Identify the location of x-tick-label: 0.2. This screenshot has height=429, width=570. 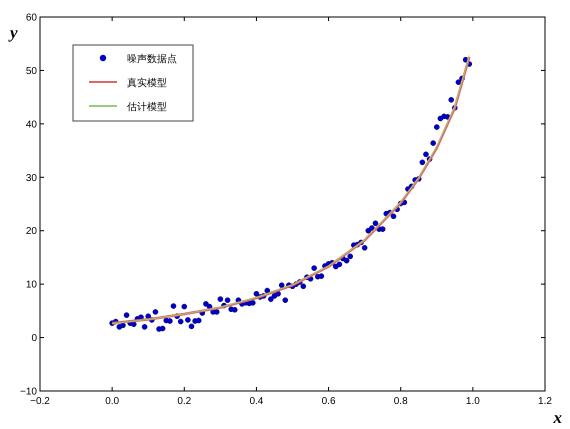
(184, 401).